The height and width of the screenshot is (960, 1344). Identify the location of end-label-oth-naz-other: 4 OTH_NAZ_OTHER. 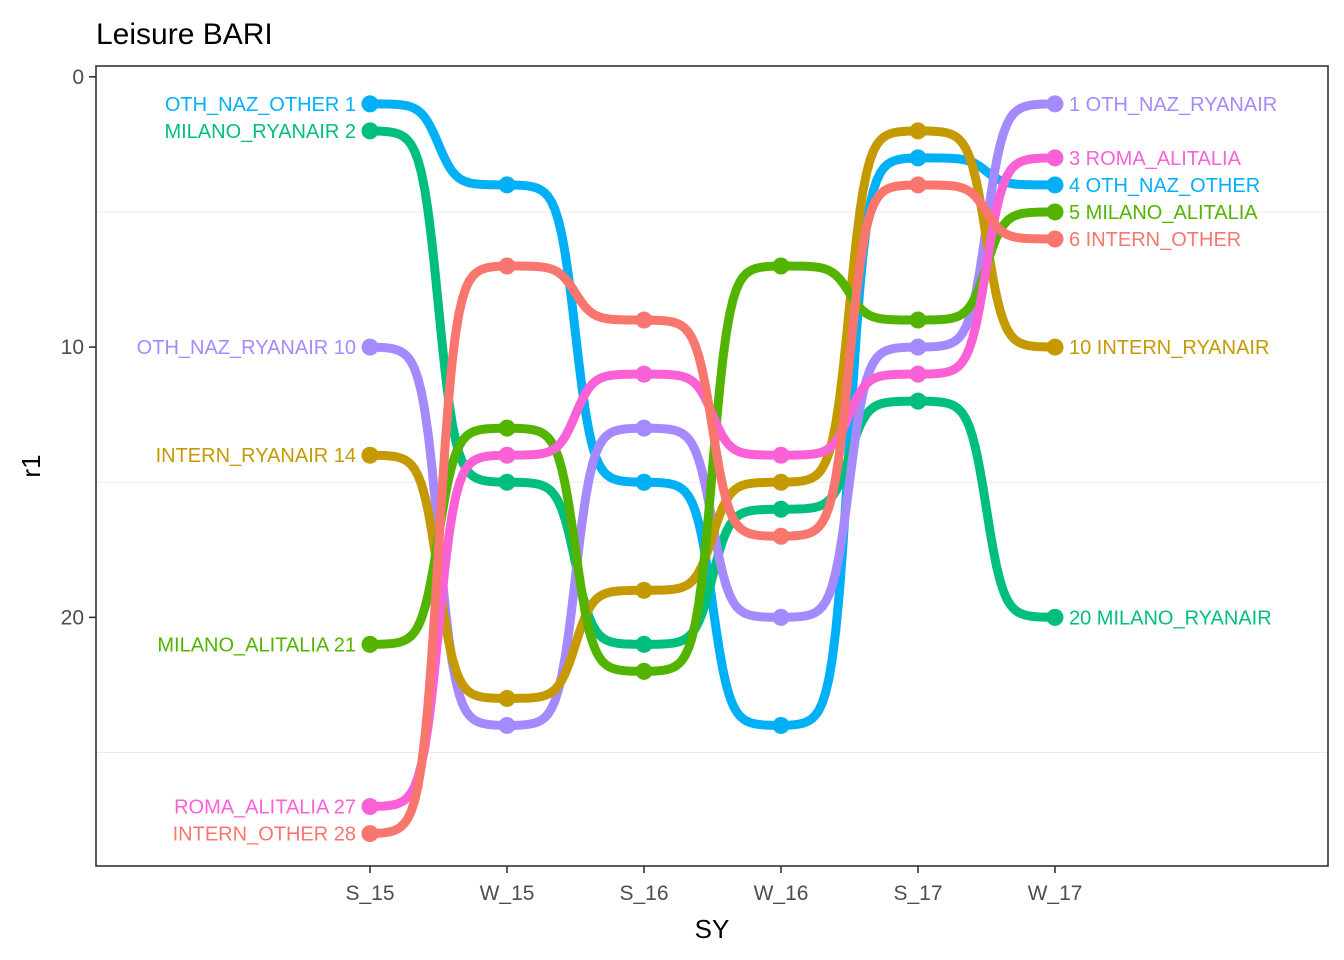
(1164, 186).